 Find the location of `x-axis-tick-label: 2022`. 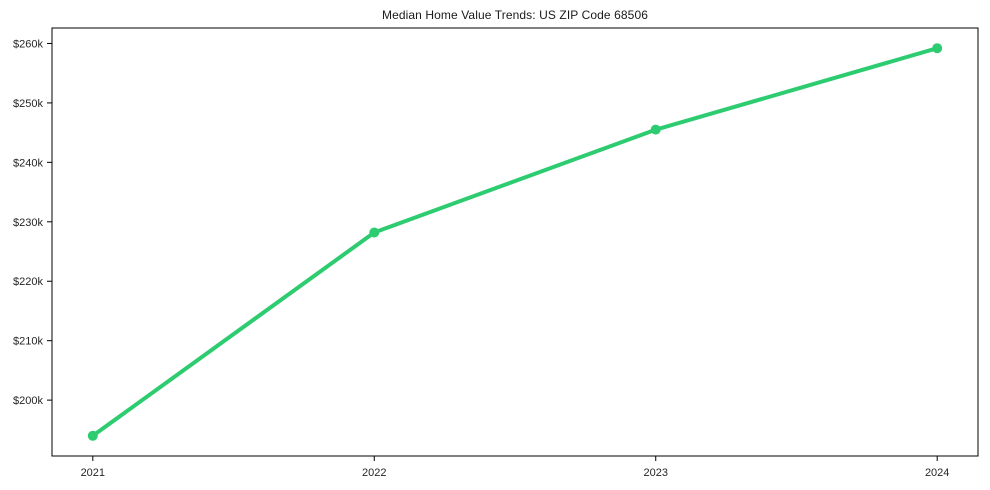

x-axis-tick-label: 2022 is located at coordinates (374, 473).